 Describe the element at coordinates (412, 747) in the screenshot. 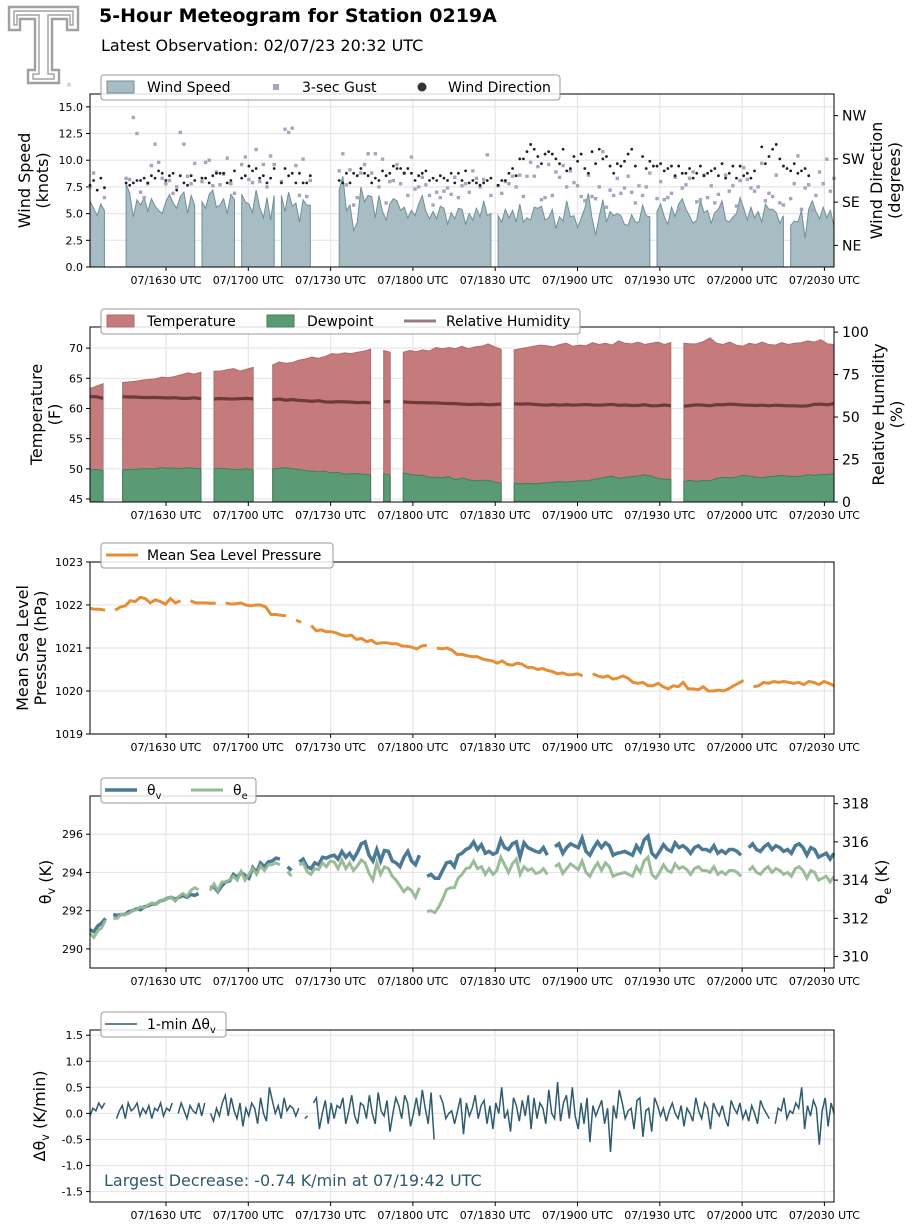

I see `x-tick-label: 07/1800 UTC` at that location.